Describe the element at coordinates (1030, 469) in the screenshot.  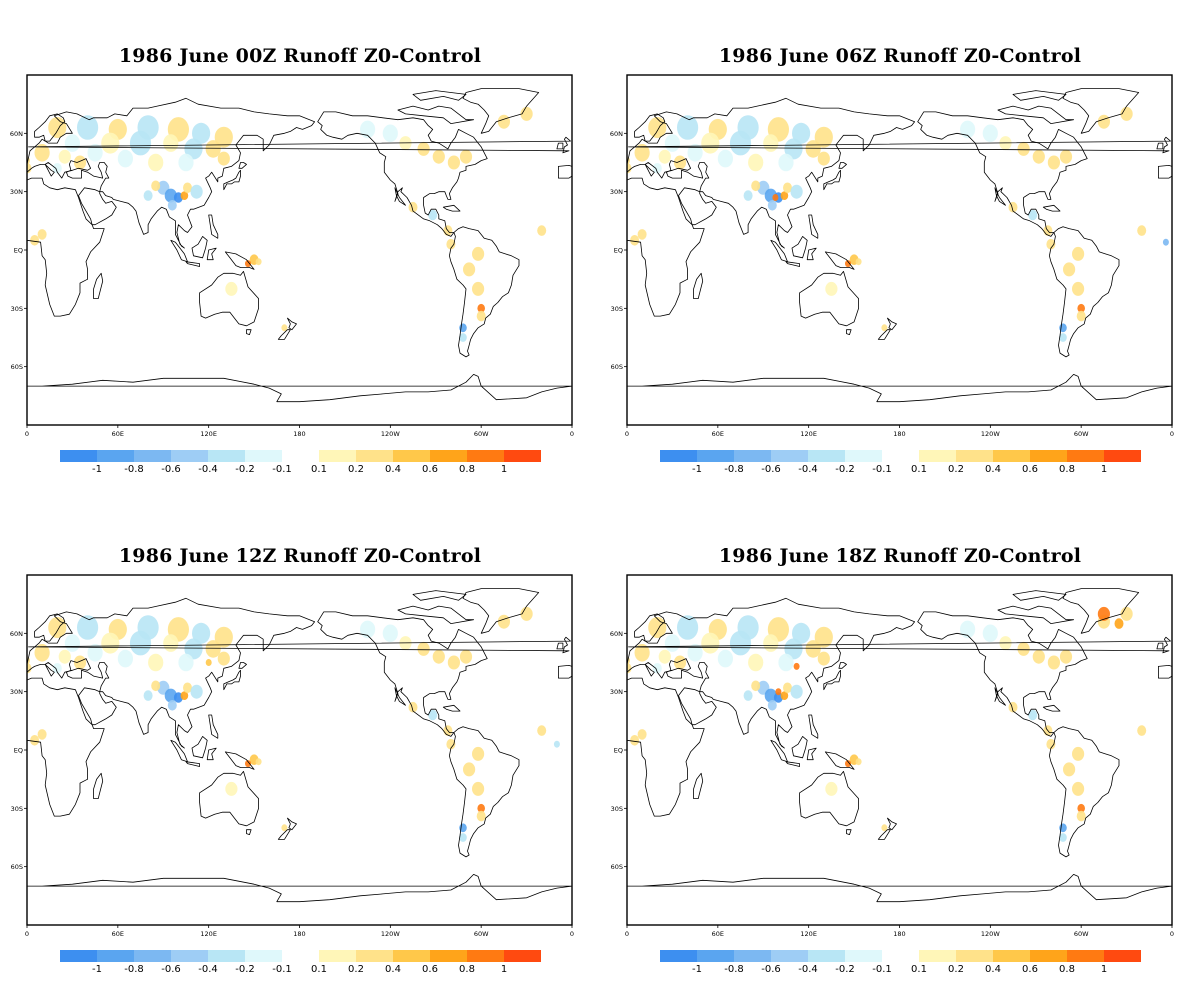
I see `legend-label: 0.6` at that location.